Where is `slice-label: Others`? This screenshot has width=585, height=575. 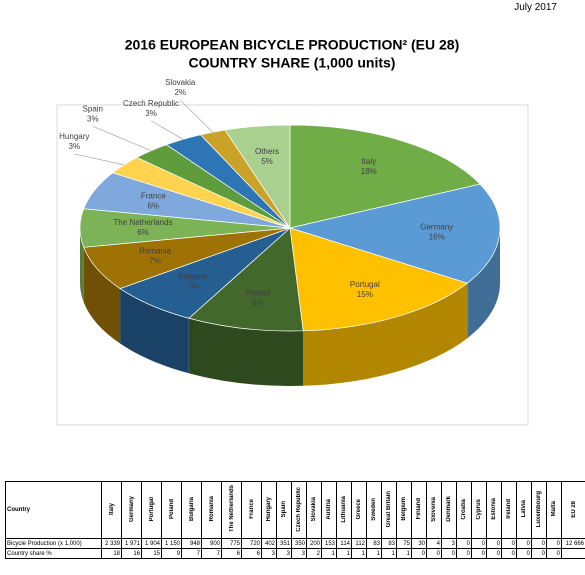
slice-label: Others is located at coordinates (267, 151).